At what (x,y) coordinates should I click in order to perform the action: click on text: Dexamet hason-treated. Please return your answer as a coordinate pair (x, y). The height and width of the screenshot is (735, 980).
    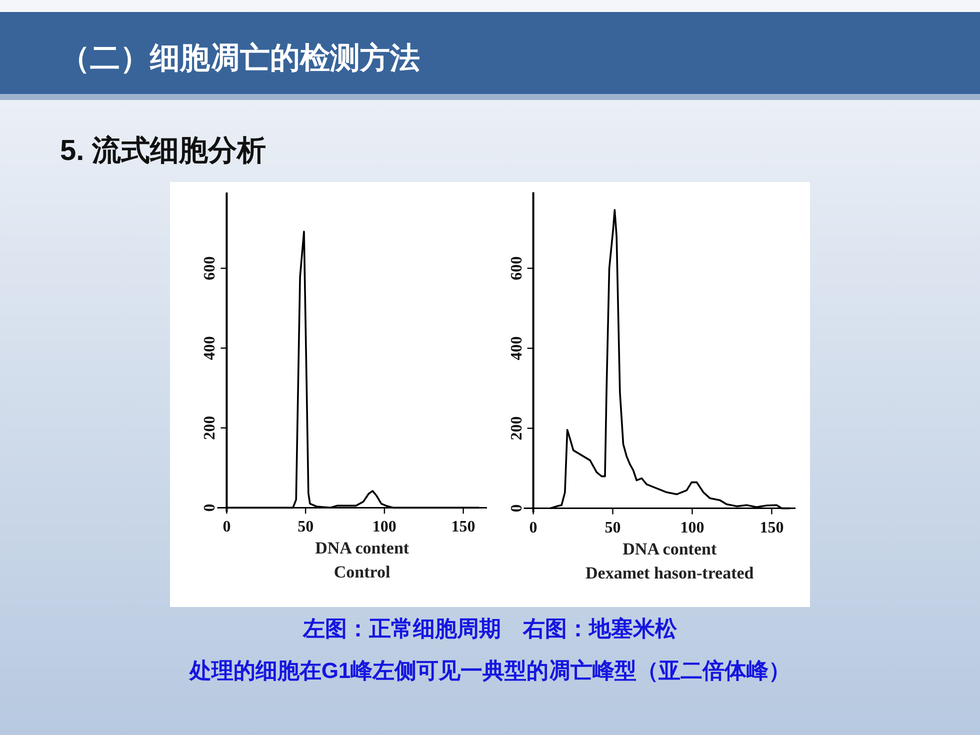
    Looking at the image, I should click on (670, 572).